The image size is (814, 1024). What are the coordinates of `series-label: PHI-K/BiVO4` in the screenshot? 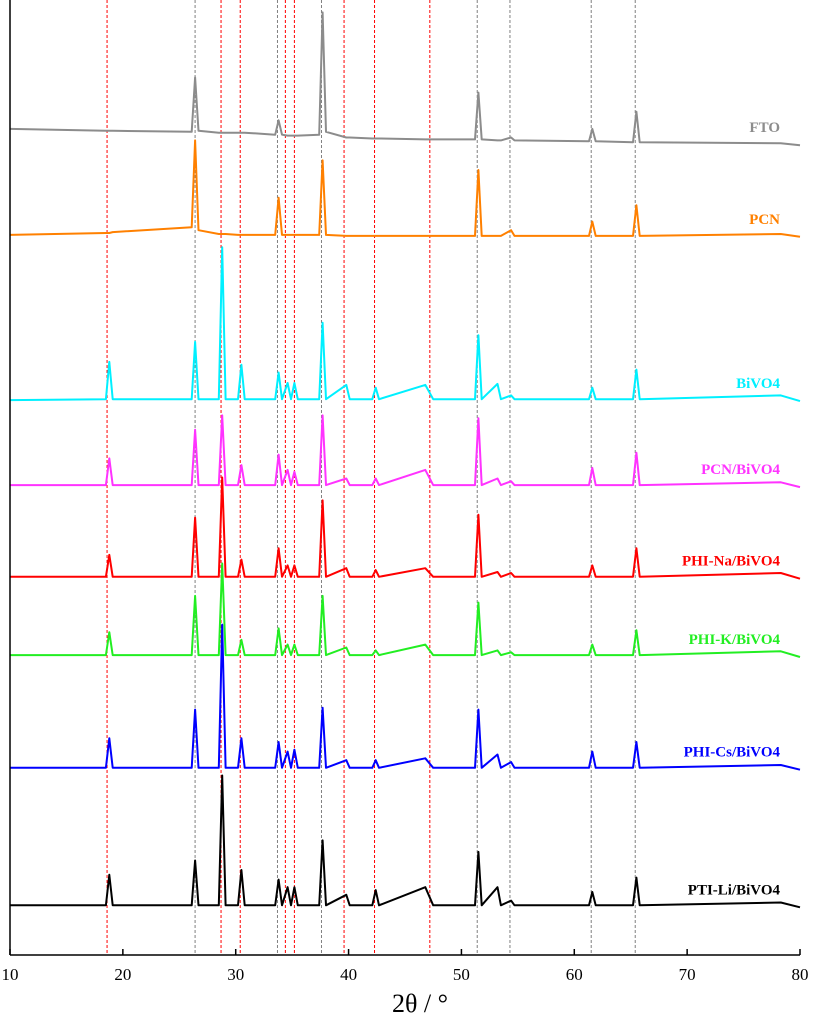 It's located at (735, 640).